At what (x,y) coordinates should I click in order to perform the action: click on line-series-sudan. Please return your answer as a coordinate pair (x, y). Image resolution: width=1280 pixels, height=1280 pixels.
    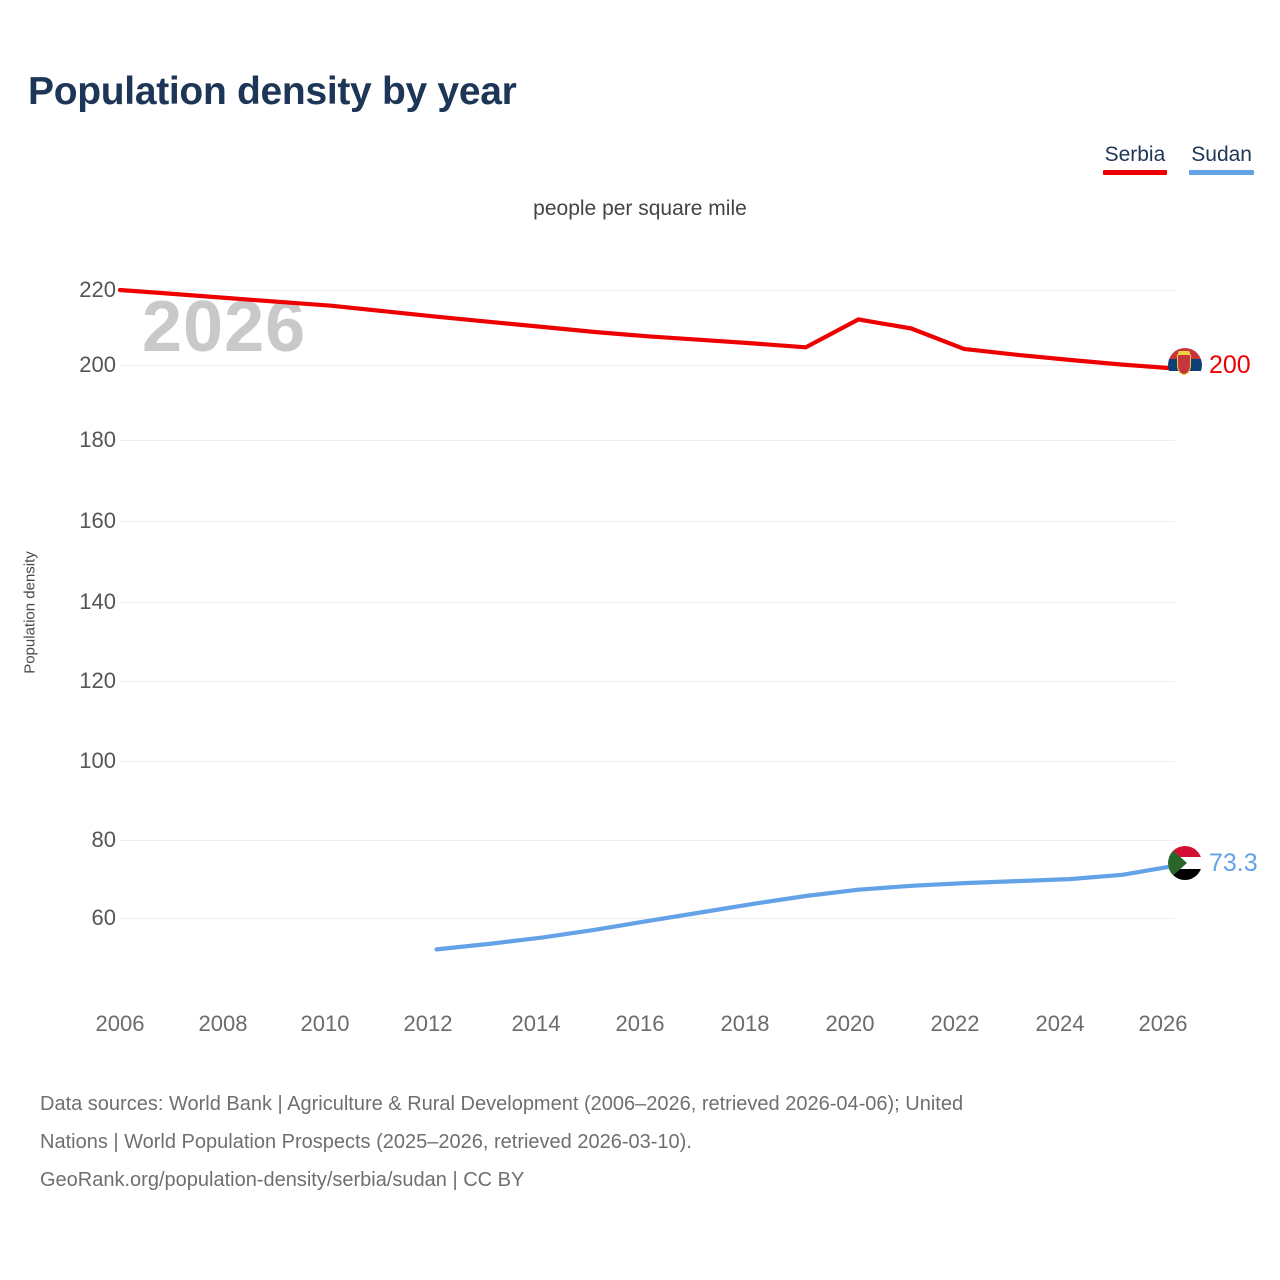
    Looking at the image, I should click on (806, 907).